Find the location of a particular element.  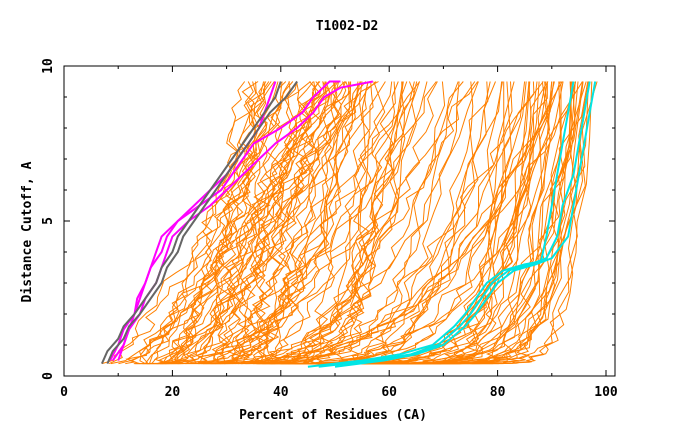

y-axis-label: Distance Cutoff, A is located at coordinates (27, 231).